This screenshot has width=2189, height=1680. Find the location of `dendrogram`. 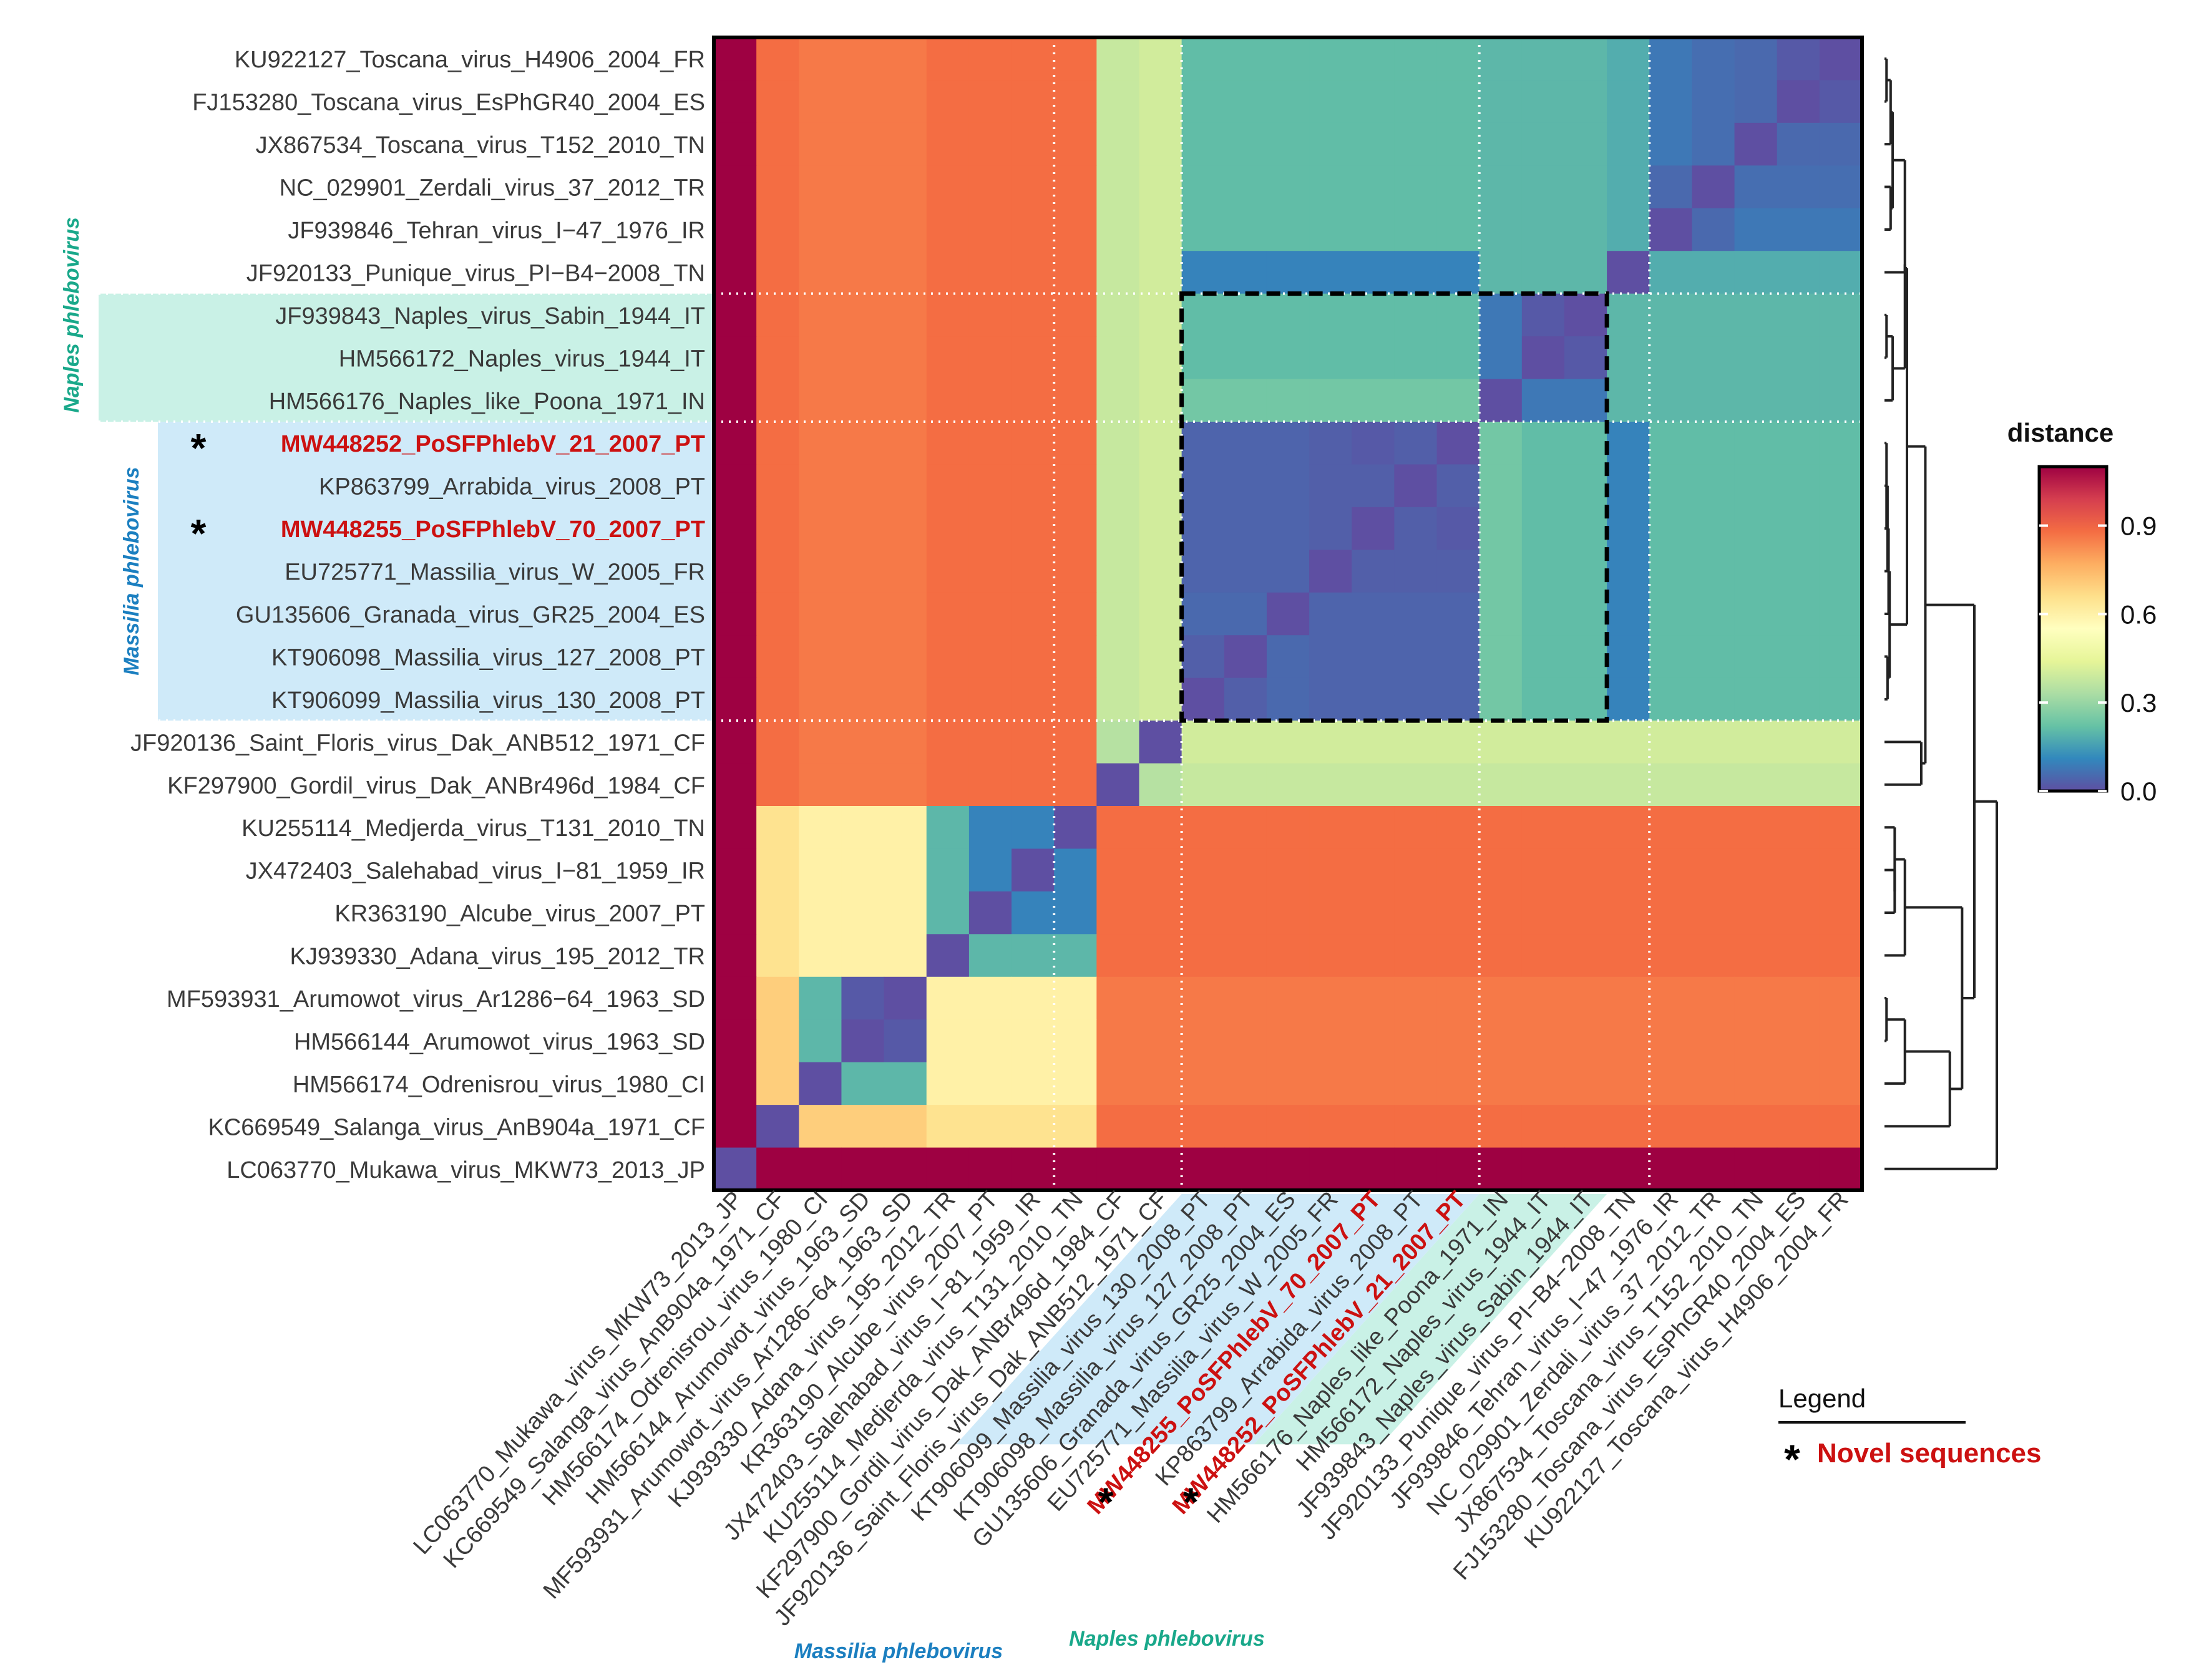

dendrogram is located at coordinates (1941, 614).